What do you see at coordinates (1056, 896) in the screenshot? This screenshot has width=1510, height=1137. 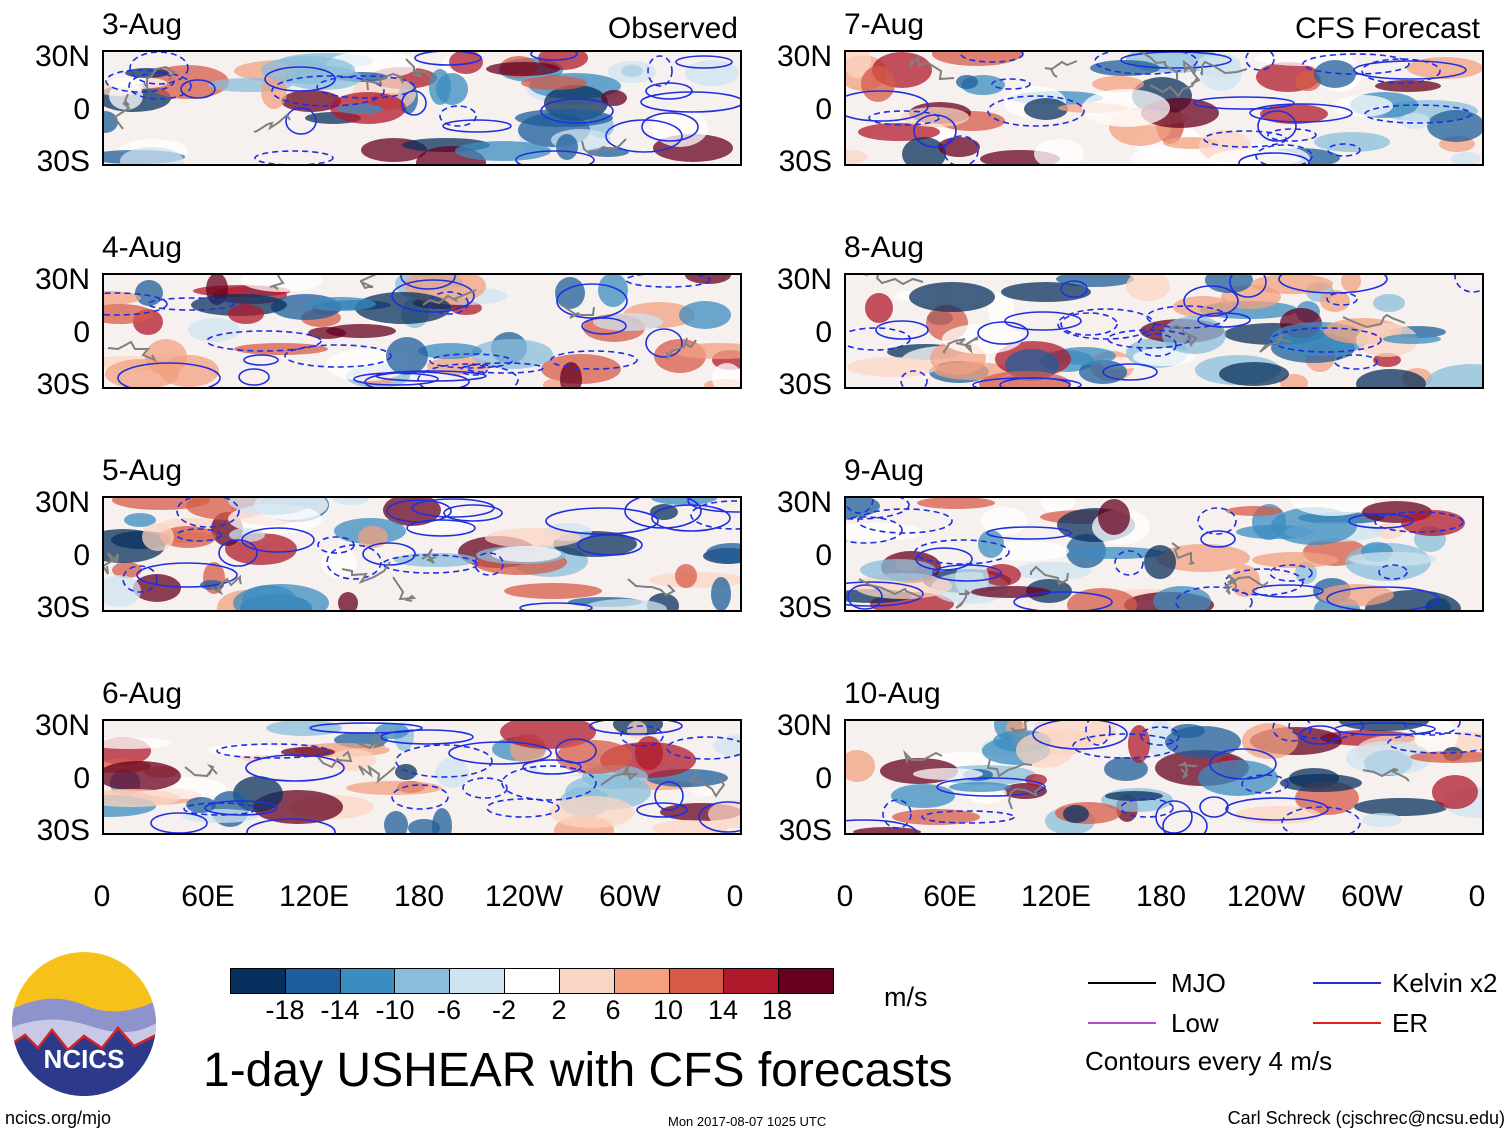 I see `lon-label: 120E` at bounding box center [1056, 896].